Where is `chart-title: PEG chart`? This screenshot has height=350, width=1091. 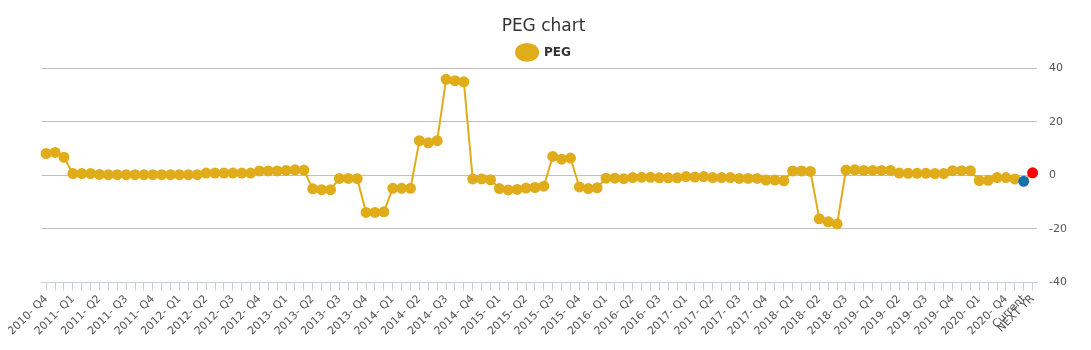
chart-title: PEG chart is located at coordinates (543, 24).